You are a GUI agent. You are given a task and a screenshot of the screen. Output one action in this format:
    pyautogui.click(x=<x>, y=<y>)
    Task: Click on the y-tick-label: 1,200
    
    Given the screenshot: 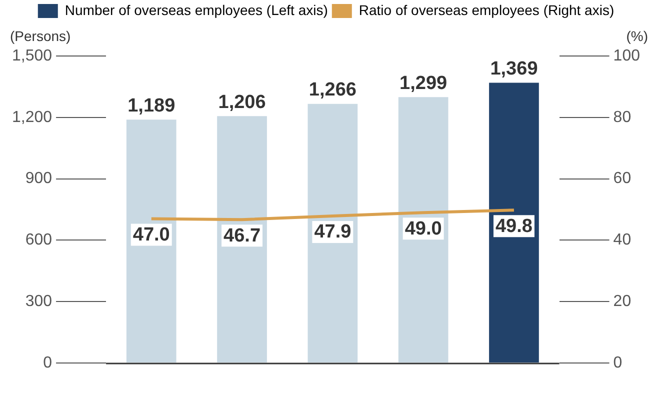 What is the action you would take?
    pyautogui.click(x=32, y=117)
    